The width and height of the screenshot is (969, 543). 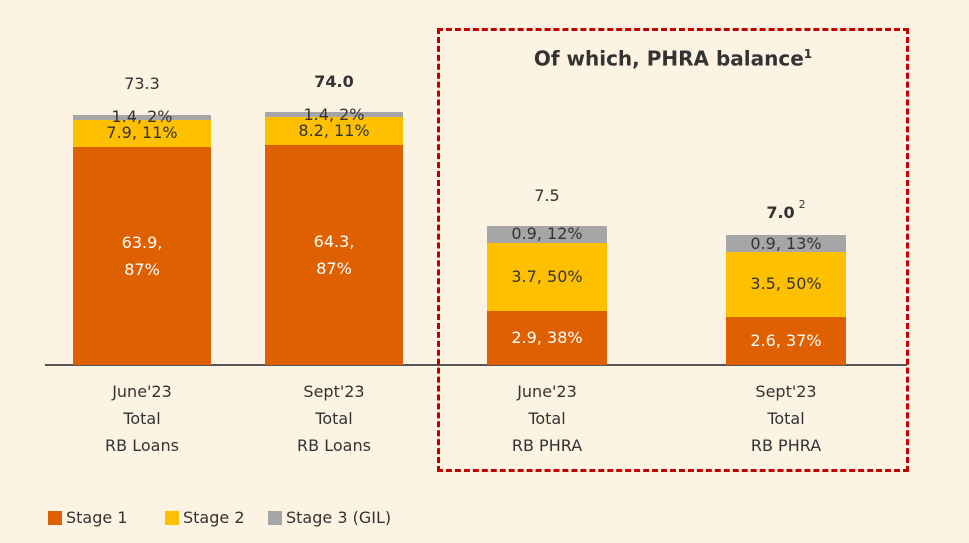 I want to click on title-wrap: Of which, PHRA balance1, so click(x=673, y=56).